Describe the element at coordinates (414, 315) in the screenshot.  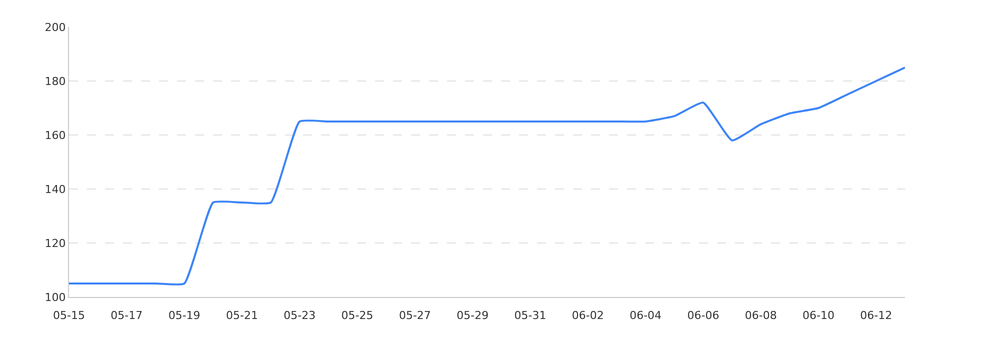
I see `x-tick-label: 05-27` at that location.